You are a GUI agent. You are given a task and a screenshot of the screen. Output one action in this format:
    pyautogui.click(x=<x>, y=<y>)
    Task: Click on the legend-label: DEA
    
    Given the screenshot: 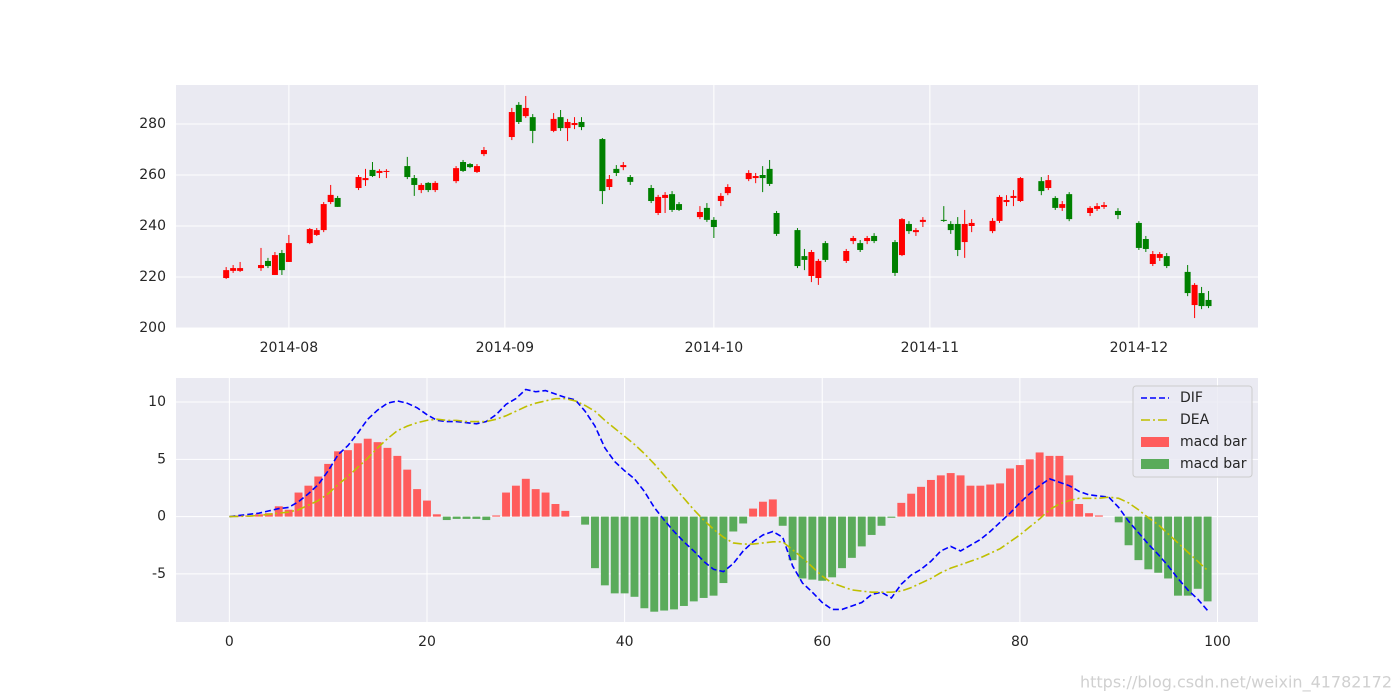 What is the action you would take?
    pyautogui.click(x=1195, y=420)
    